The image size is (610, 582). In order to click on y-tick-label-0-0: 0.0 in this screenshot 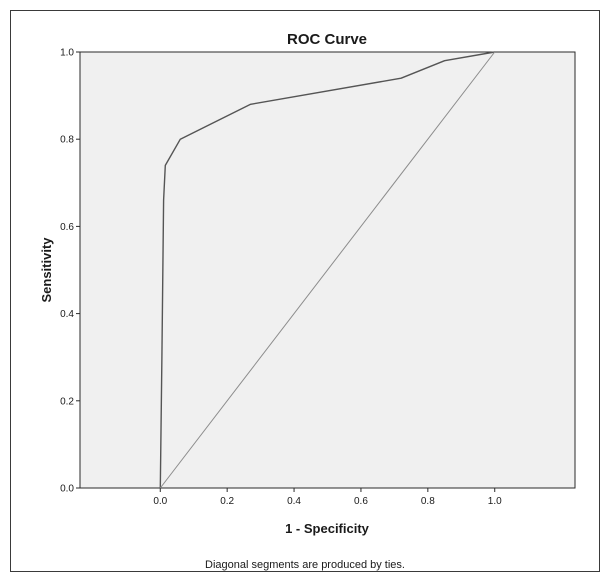, I will do `click(67, 489)`.